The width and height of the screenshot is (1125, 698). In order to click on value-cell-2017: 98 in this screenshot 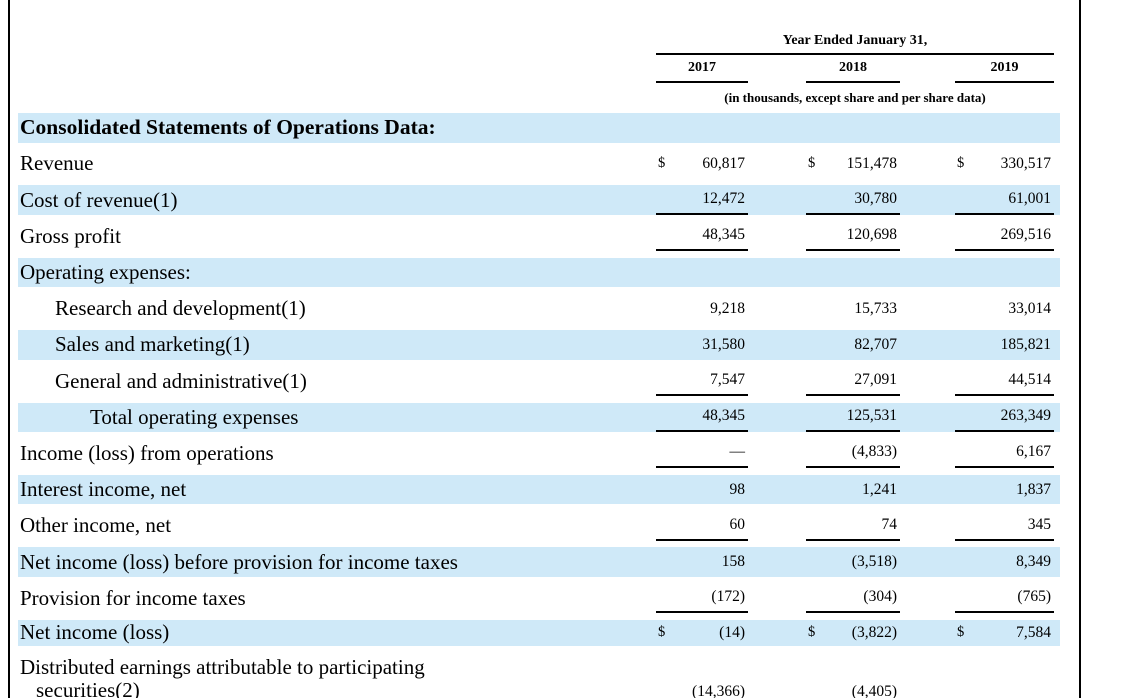, I will do `click(702, 490)`.